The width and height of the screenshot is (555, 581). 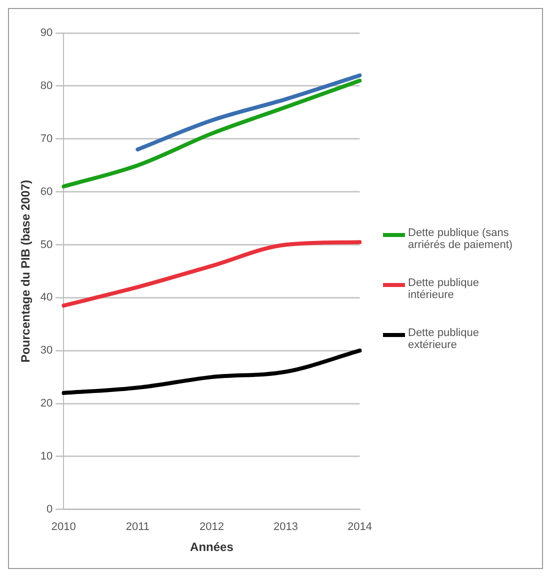 I want to click on legend-label: Dette publique intérieure, so click(x=444, y=288).